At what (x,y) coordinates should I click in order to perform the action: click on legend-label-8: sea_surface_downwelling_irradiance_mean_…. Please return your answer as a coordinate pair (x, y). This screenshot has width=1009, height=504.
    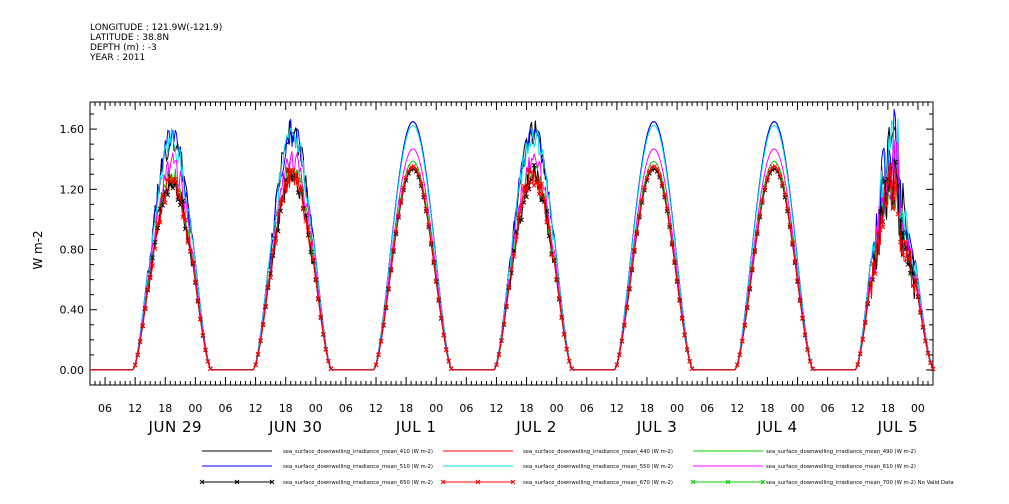
    Looking at the image, I should click on (860, 483).